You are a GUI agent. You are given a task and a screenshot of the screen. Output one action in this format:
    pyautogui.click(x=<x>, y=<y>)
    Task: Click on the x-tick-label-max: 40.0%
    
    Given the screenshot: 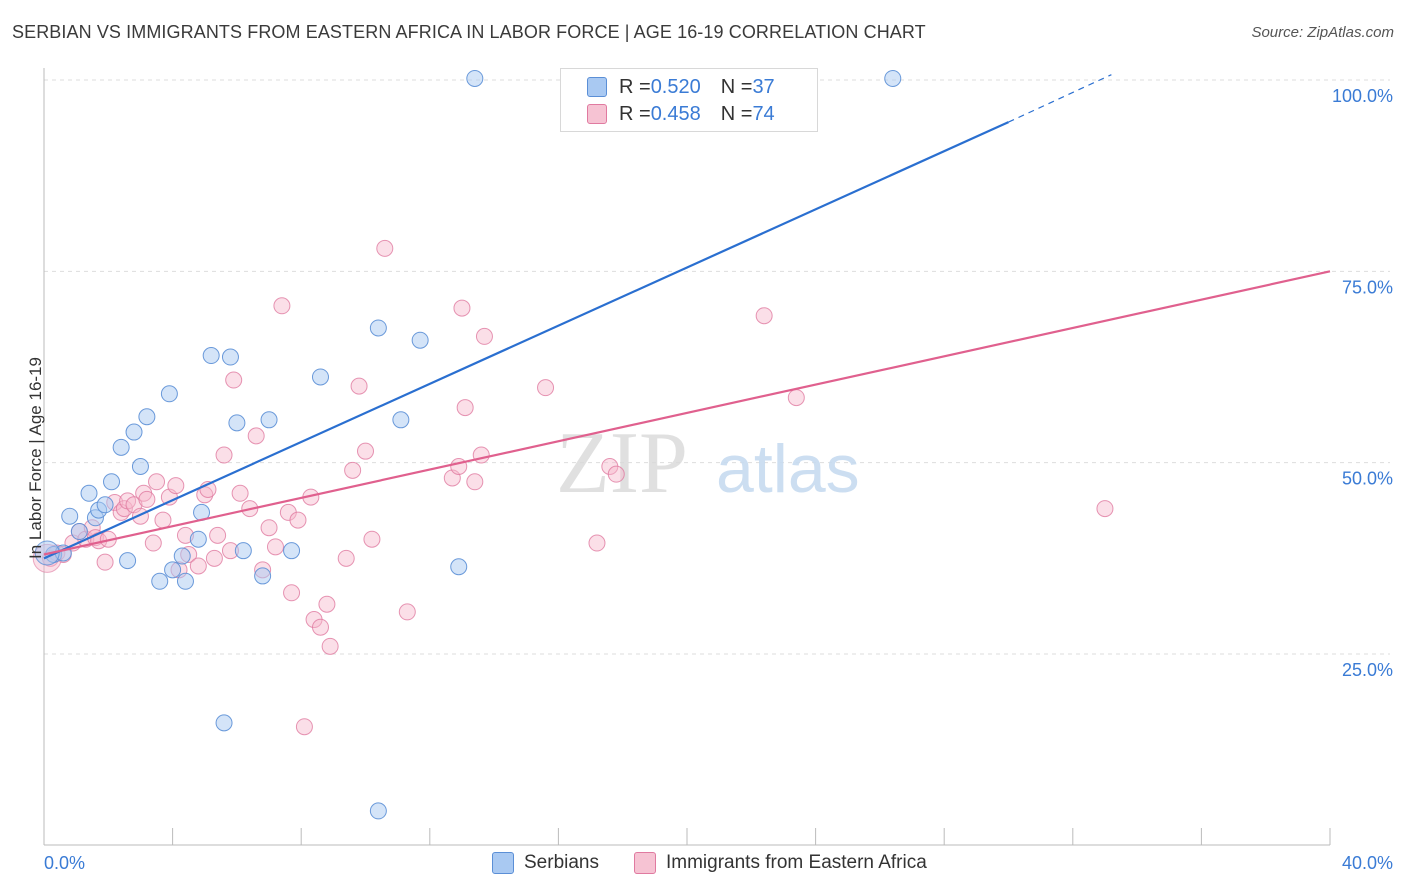 What is the action you would take?
    pyautogui.click(x=1367, y=863)
    